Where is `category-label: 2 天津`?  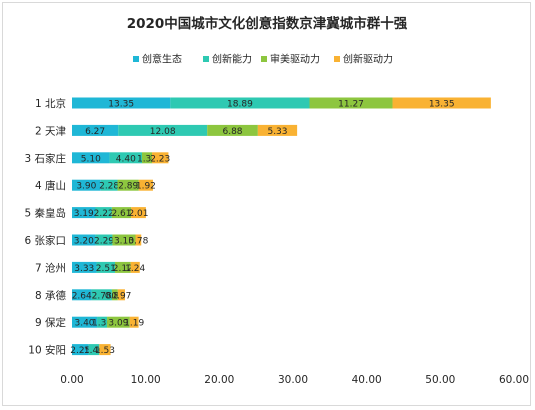 category-label: 2 天津 is located at coordinates (51, 131).